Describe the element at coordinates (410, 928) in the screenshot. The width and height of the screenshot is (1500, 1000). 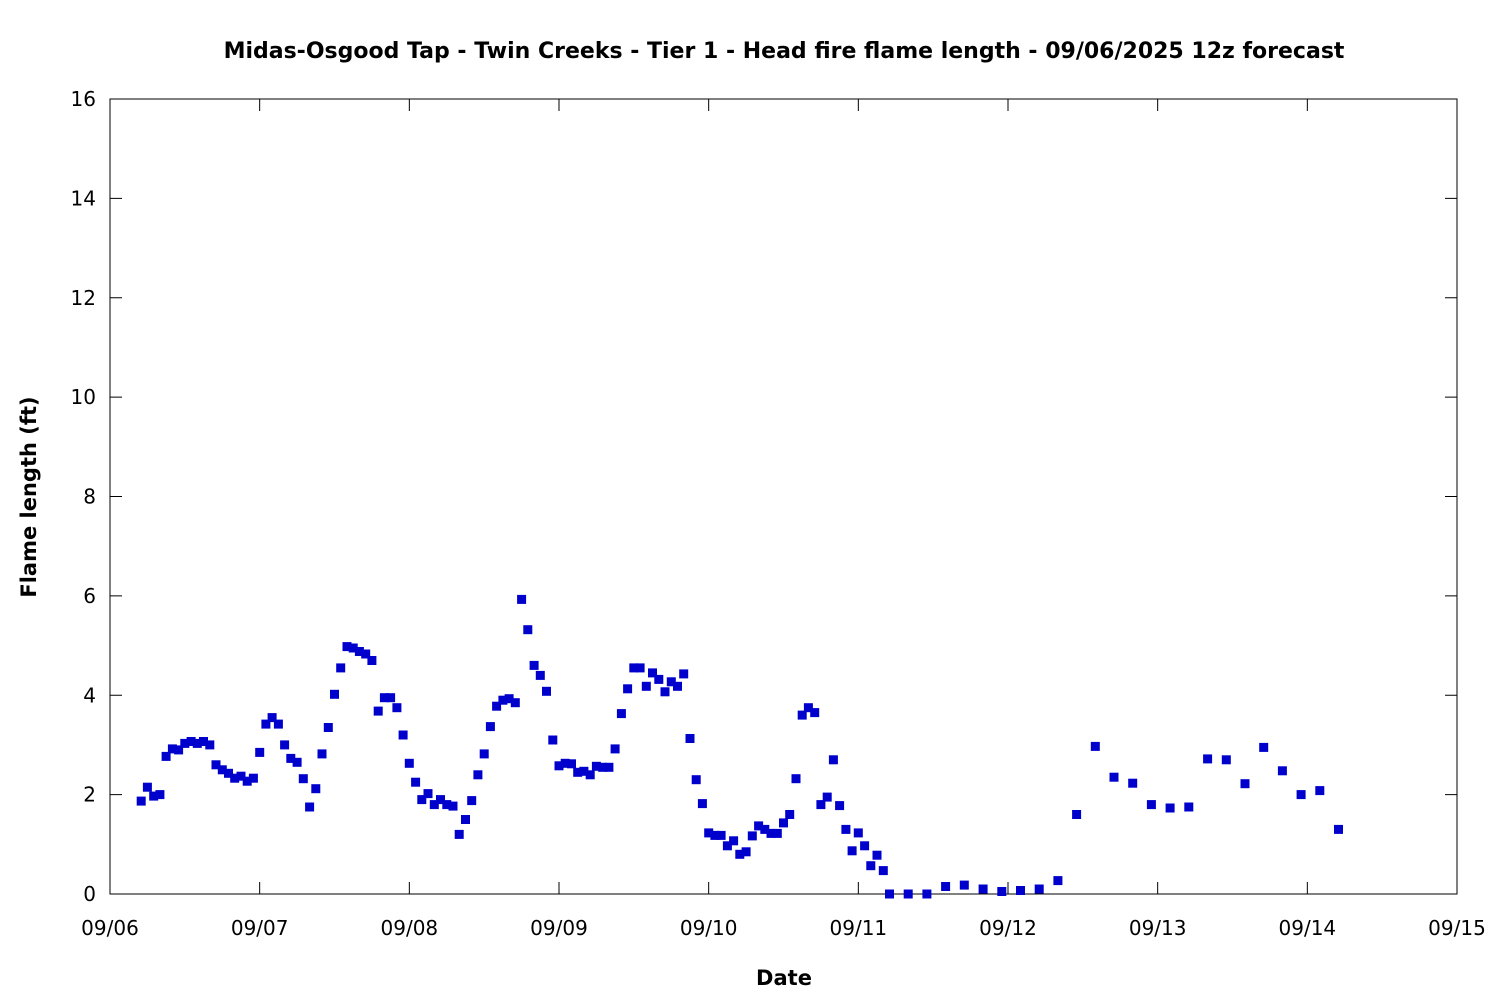
I see `x-tick-label: 09/08` at that location.